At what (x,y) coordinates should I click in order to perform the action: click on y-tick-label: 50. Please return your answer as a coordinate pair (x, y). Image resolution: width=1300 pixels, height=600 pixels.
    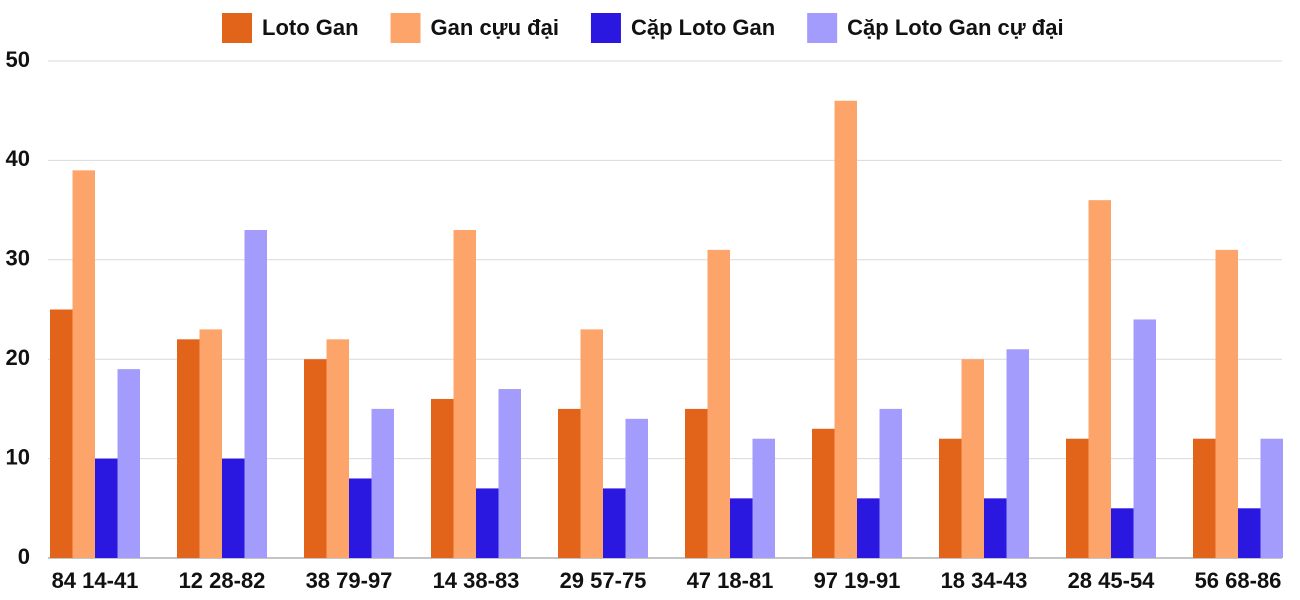
    Looking at the image, I should click on (18, 59).